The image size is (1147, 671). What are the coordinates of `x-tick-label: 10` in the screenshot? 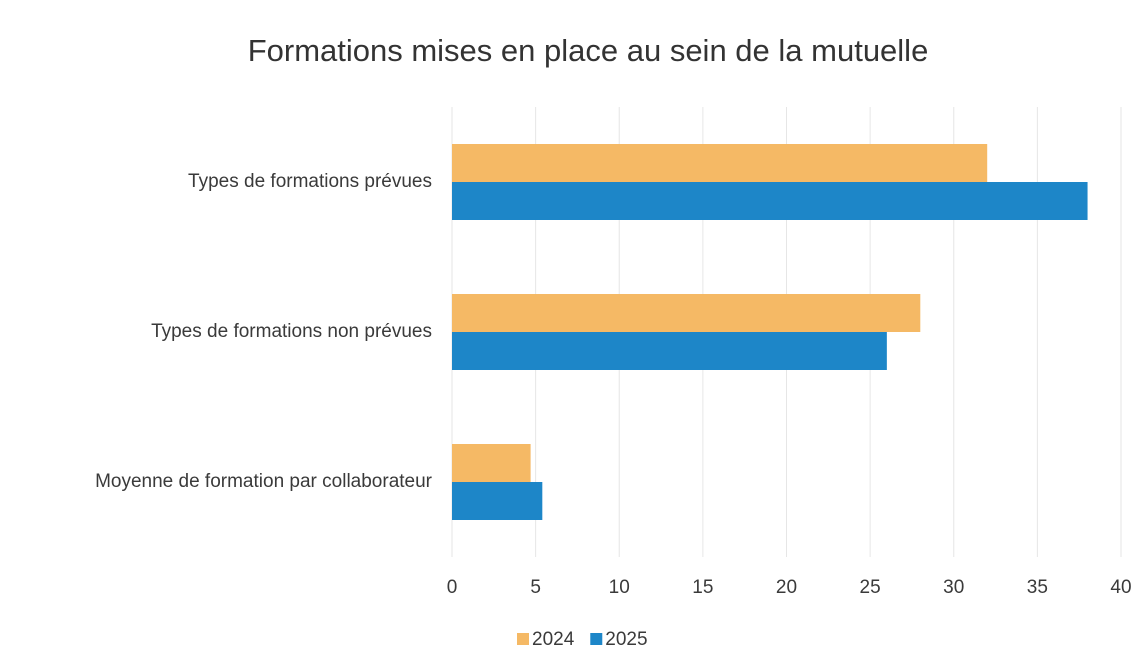 It's located at (619, 587).